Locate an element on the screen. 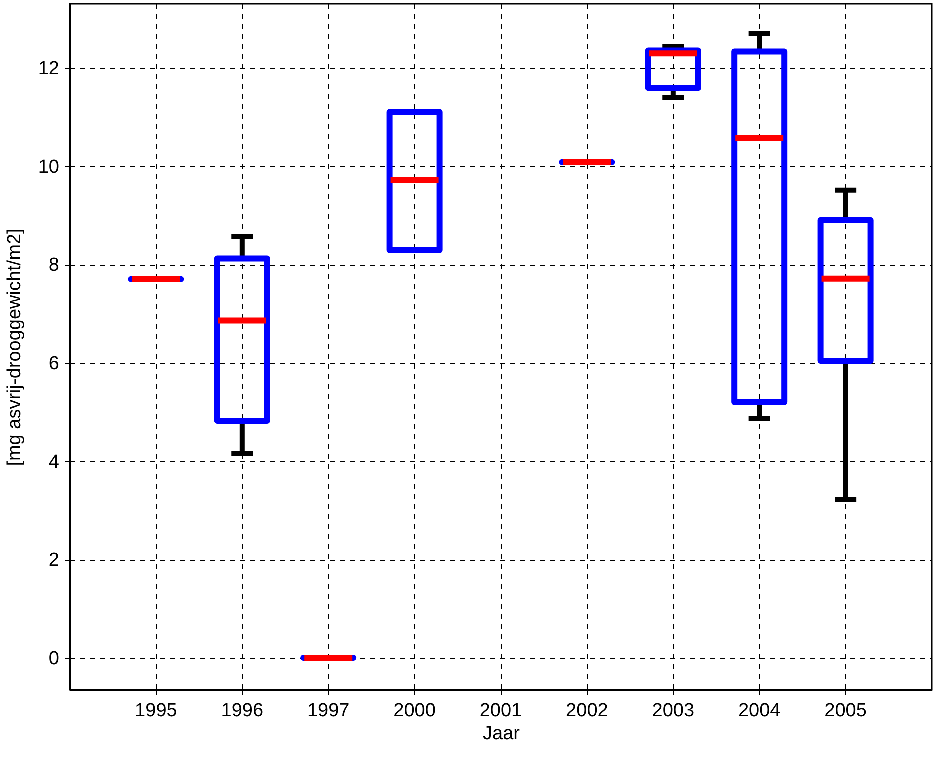 This screenshot has width=952, height=762. y-tick-label: 8 is located at coordinates (54, 265).